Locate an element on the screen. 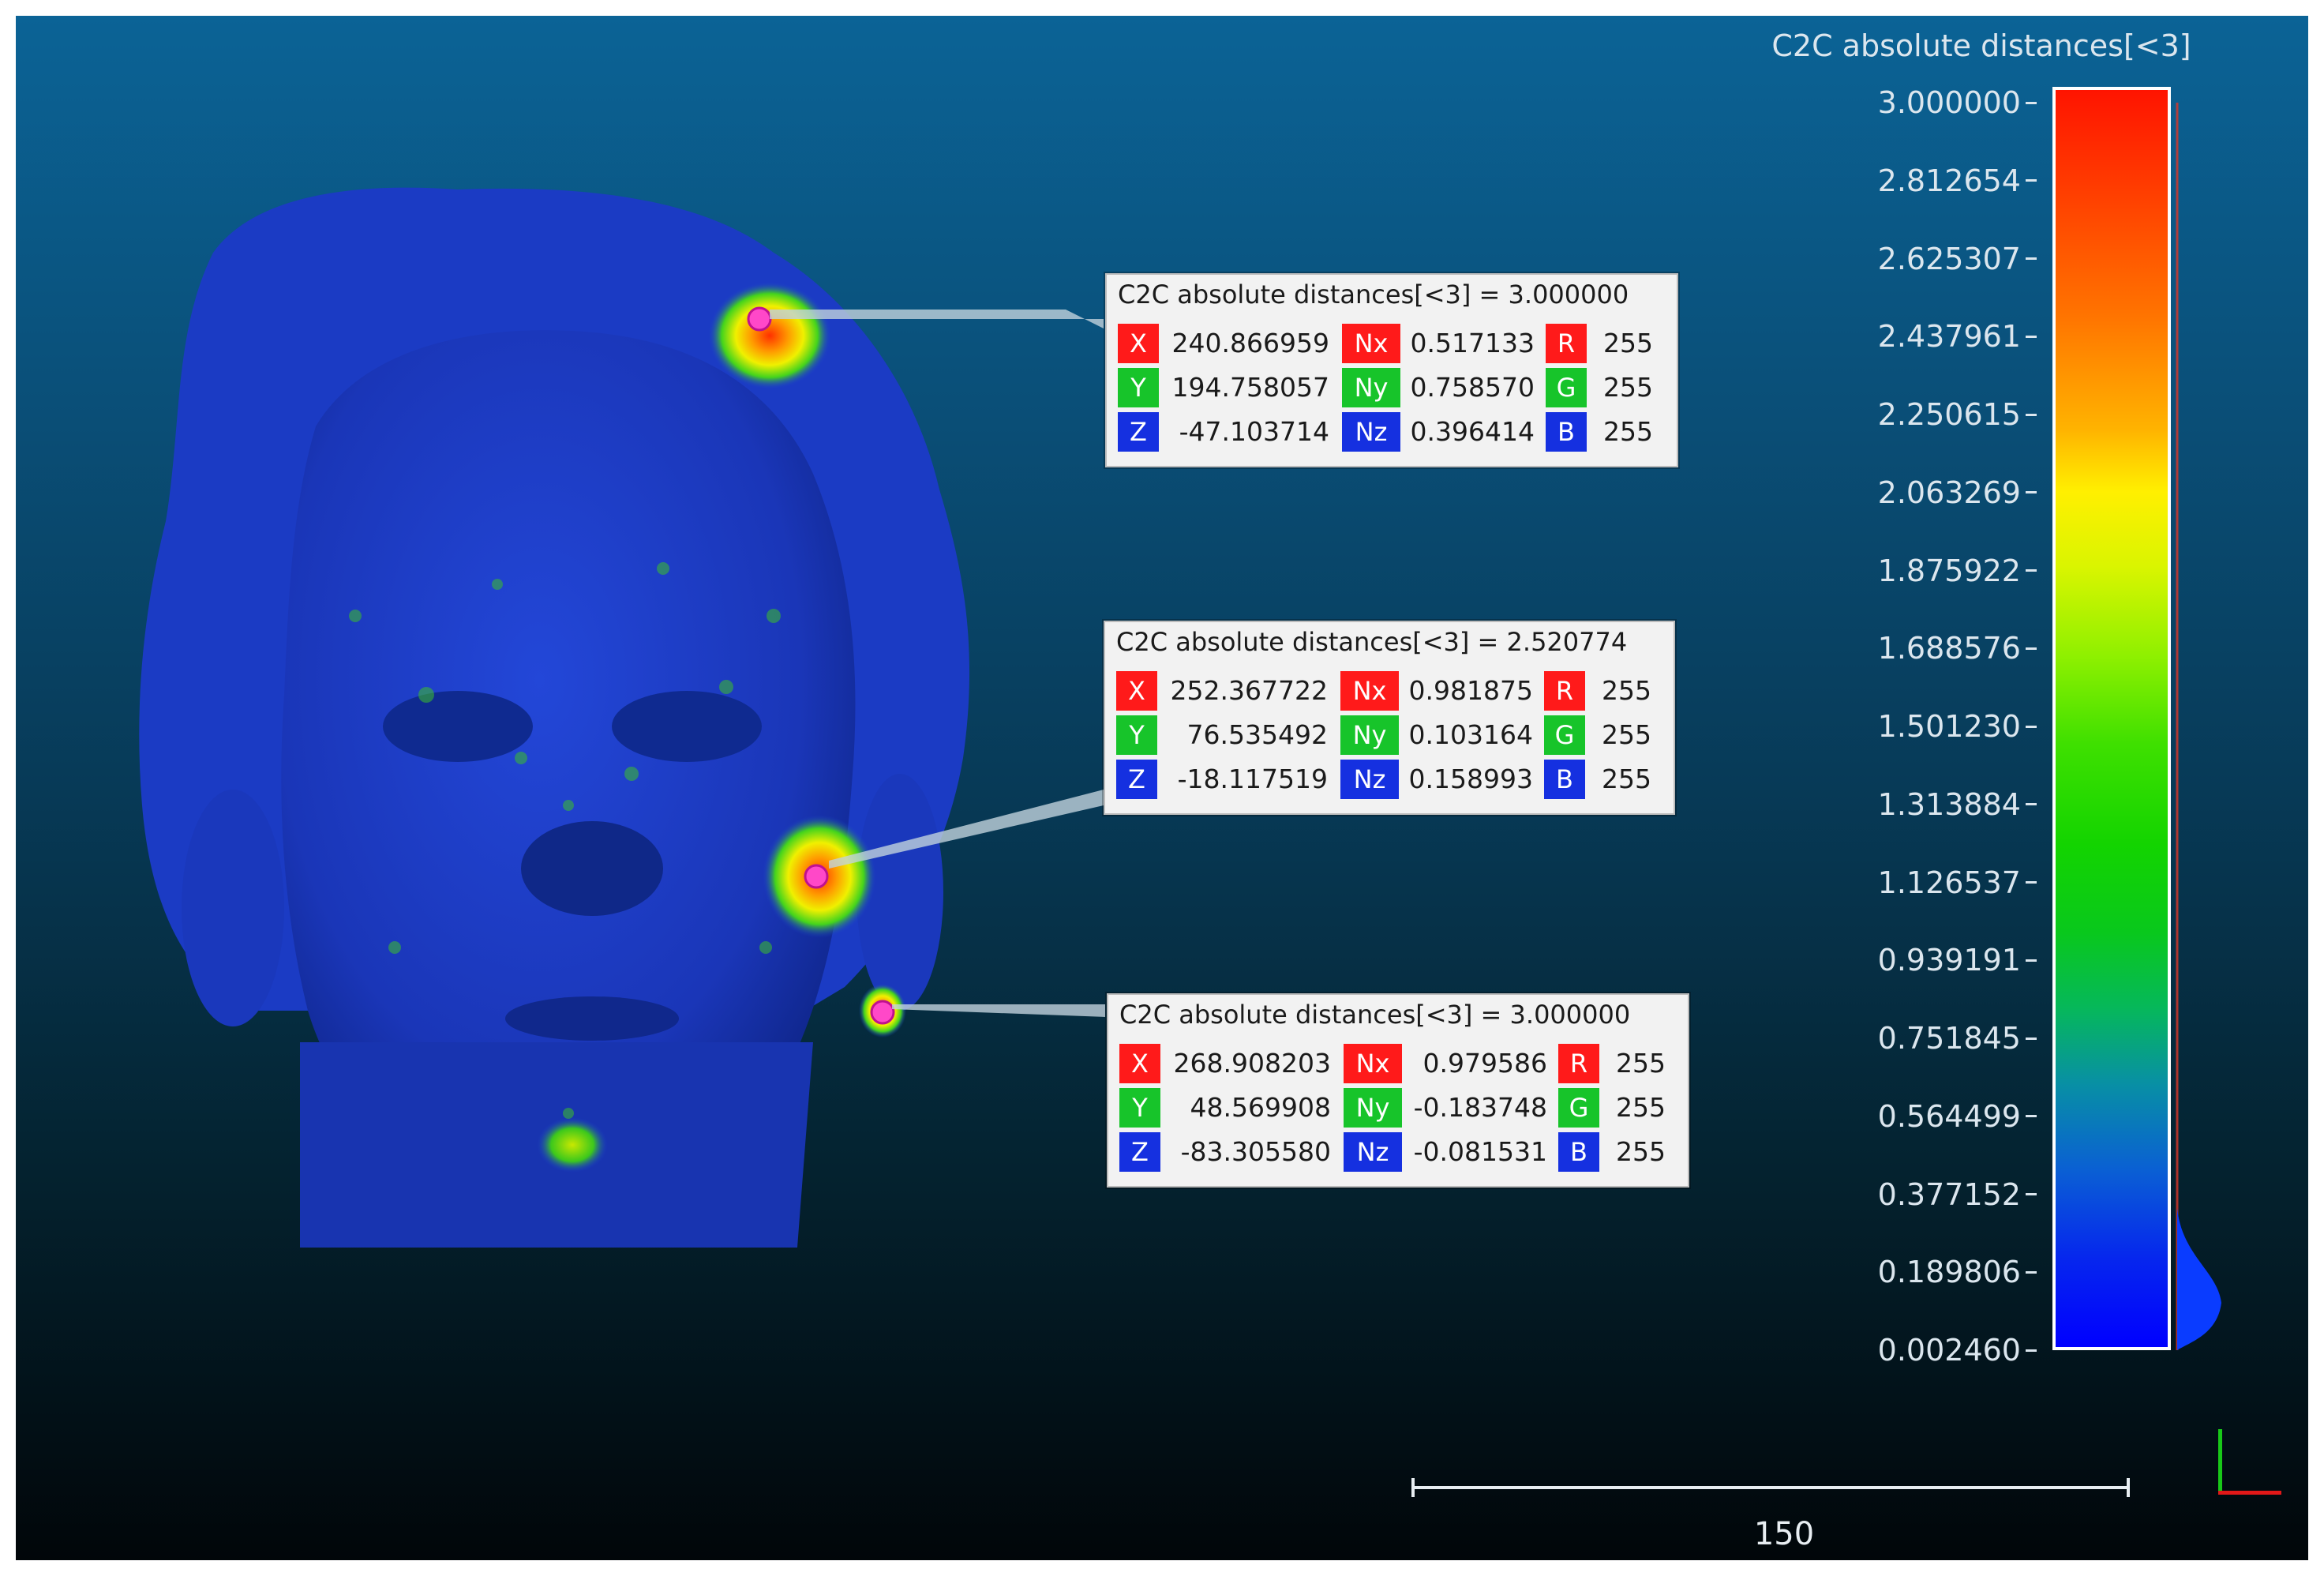 This screenshot has width=2324, height=1576. tick-text: 0.002460 is located at coordinates (1949, 1350).